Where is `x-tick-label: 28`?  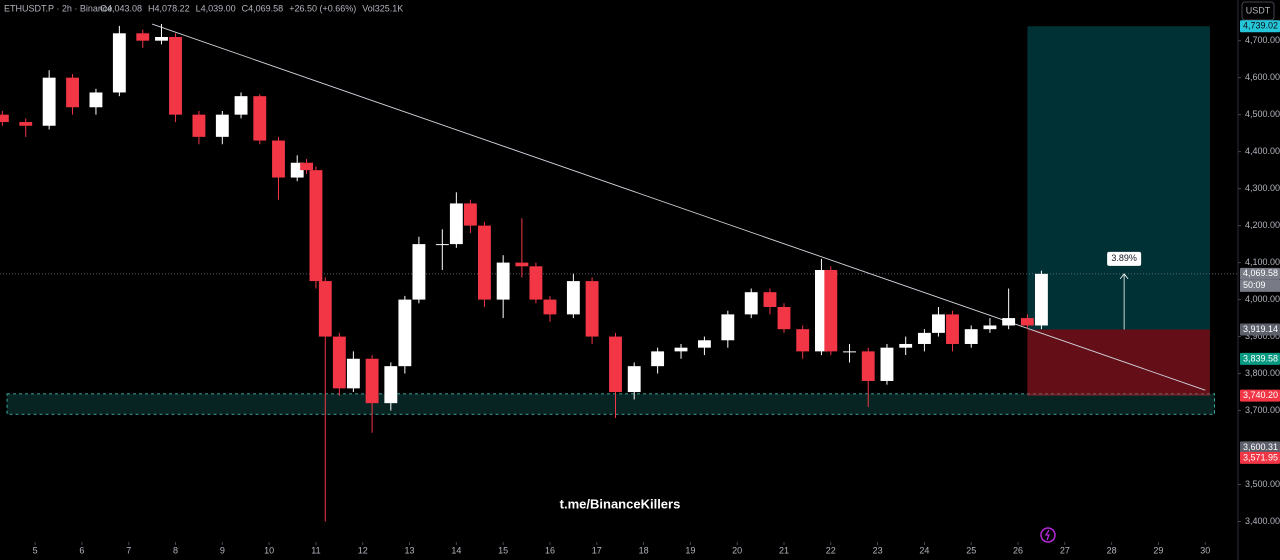 x-tick-label: 28 is located at coordinates (1112, 550).